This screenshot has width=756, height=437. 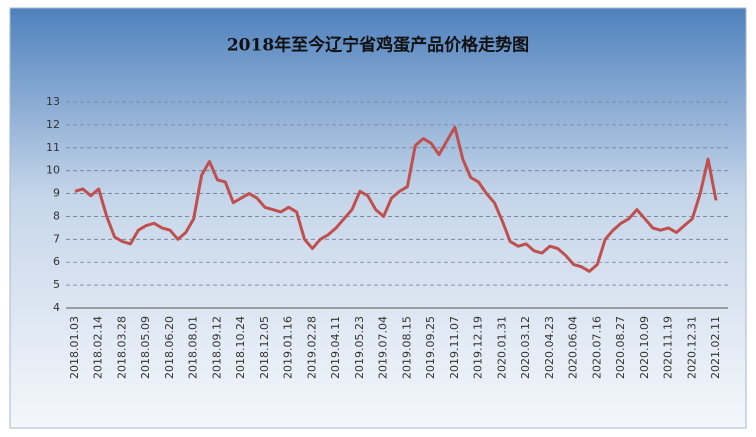 I want to click on chart-title: 2018年至今辽宁省鸡蛋产品价格走势图, so click(x=378, y=45).